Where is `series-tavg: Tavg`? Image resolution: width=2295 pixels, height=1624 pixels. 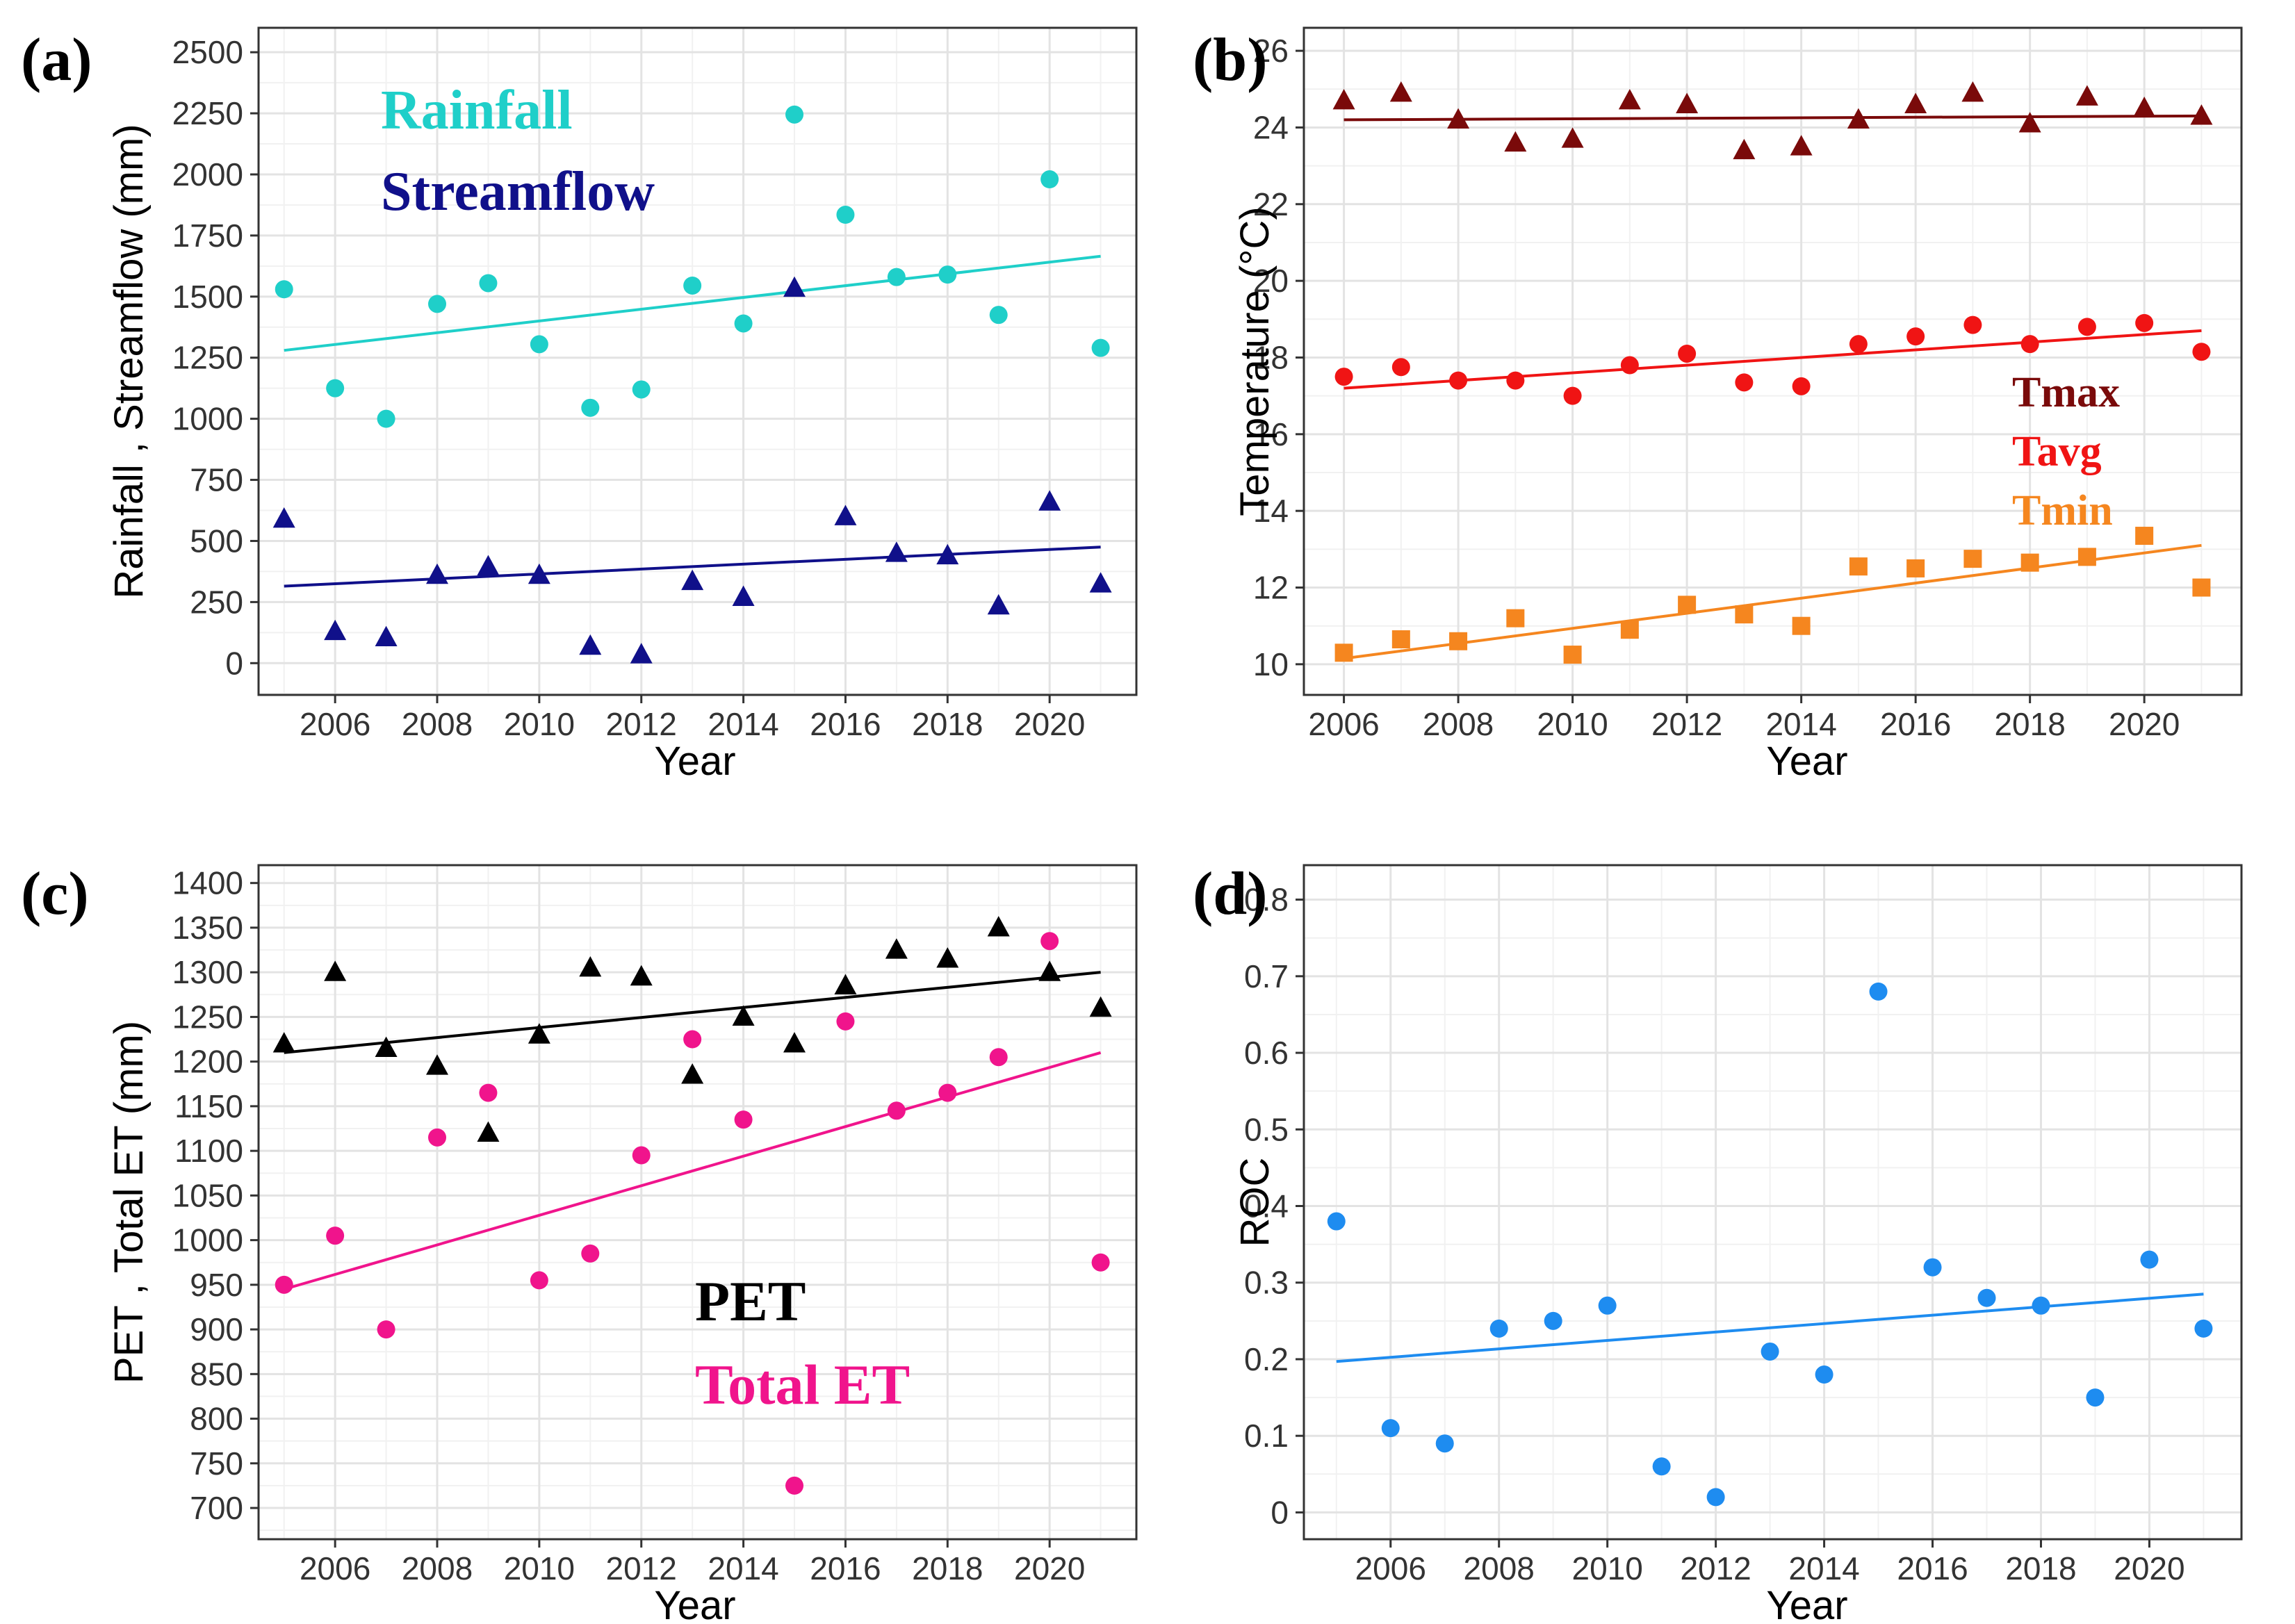 series-tavg: Tavg is located at coordinates (1772, 394).